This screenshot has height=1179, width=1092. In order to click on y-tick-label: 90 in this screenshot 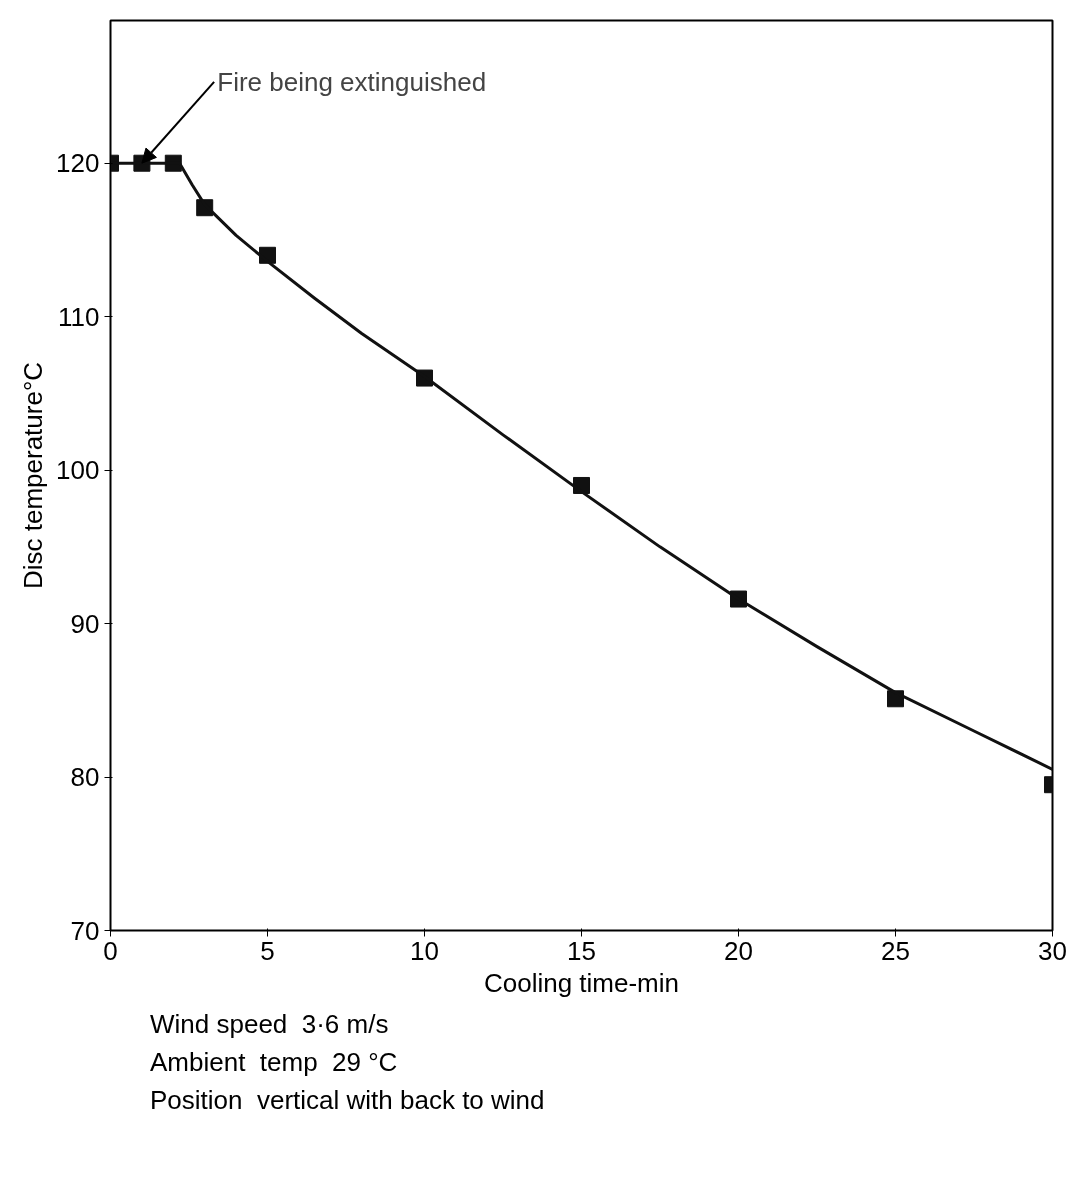, I will do `click(85, 623)`.